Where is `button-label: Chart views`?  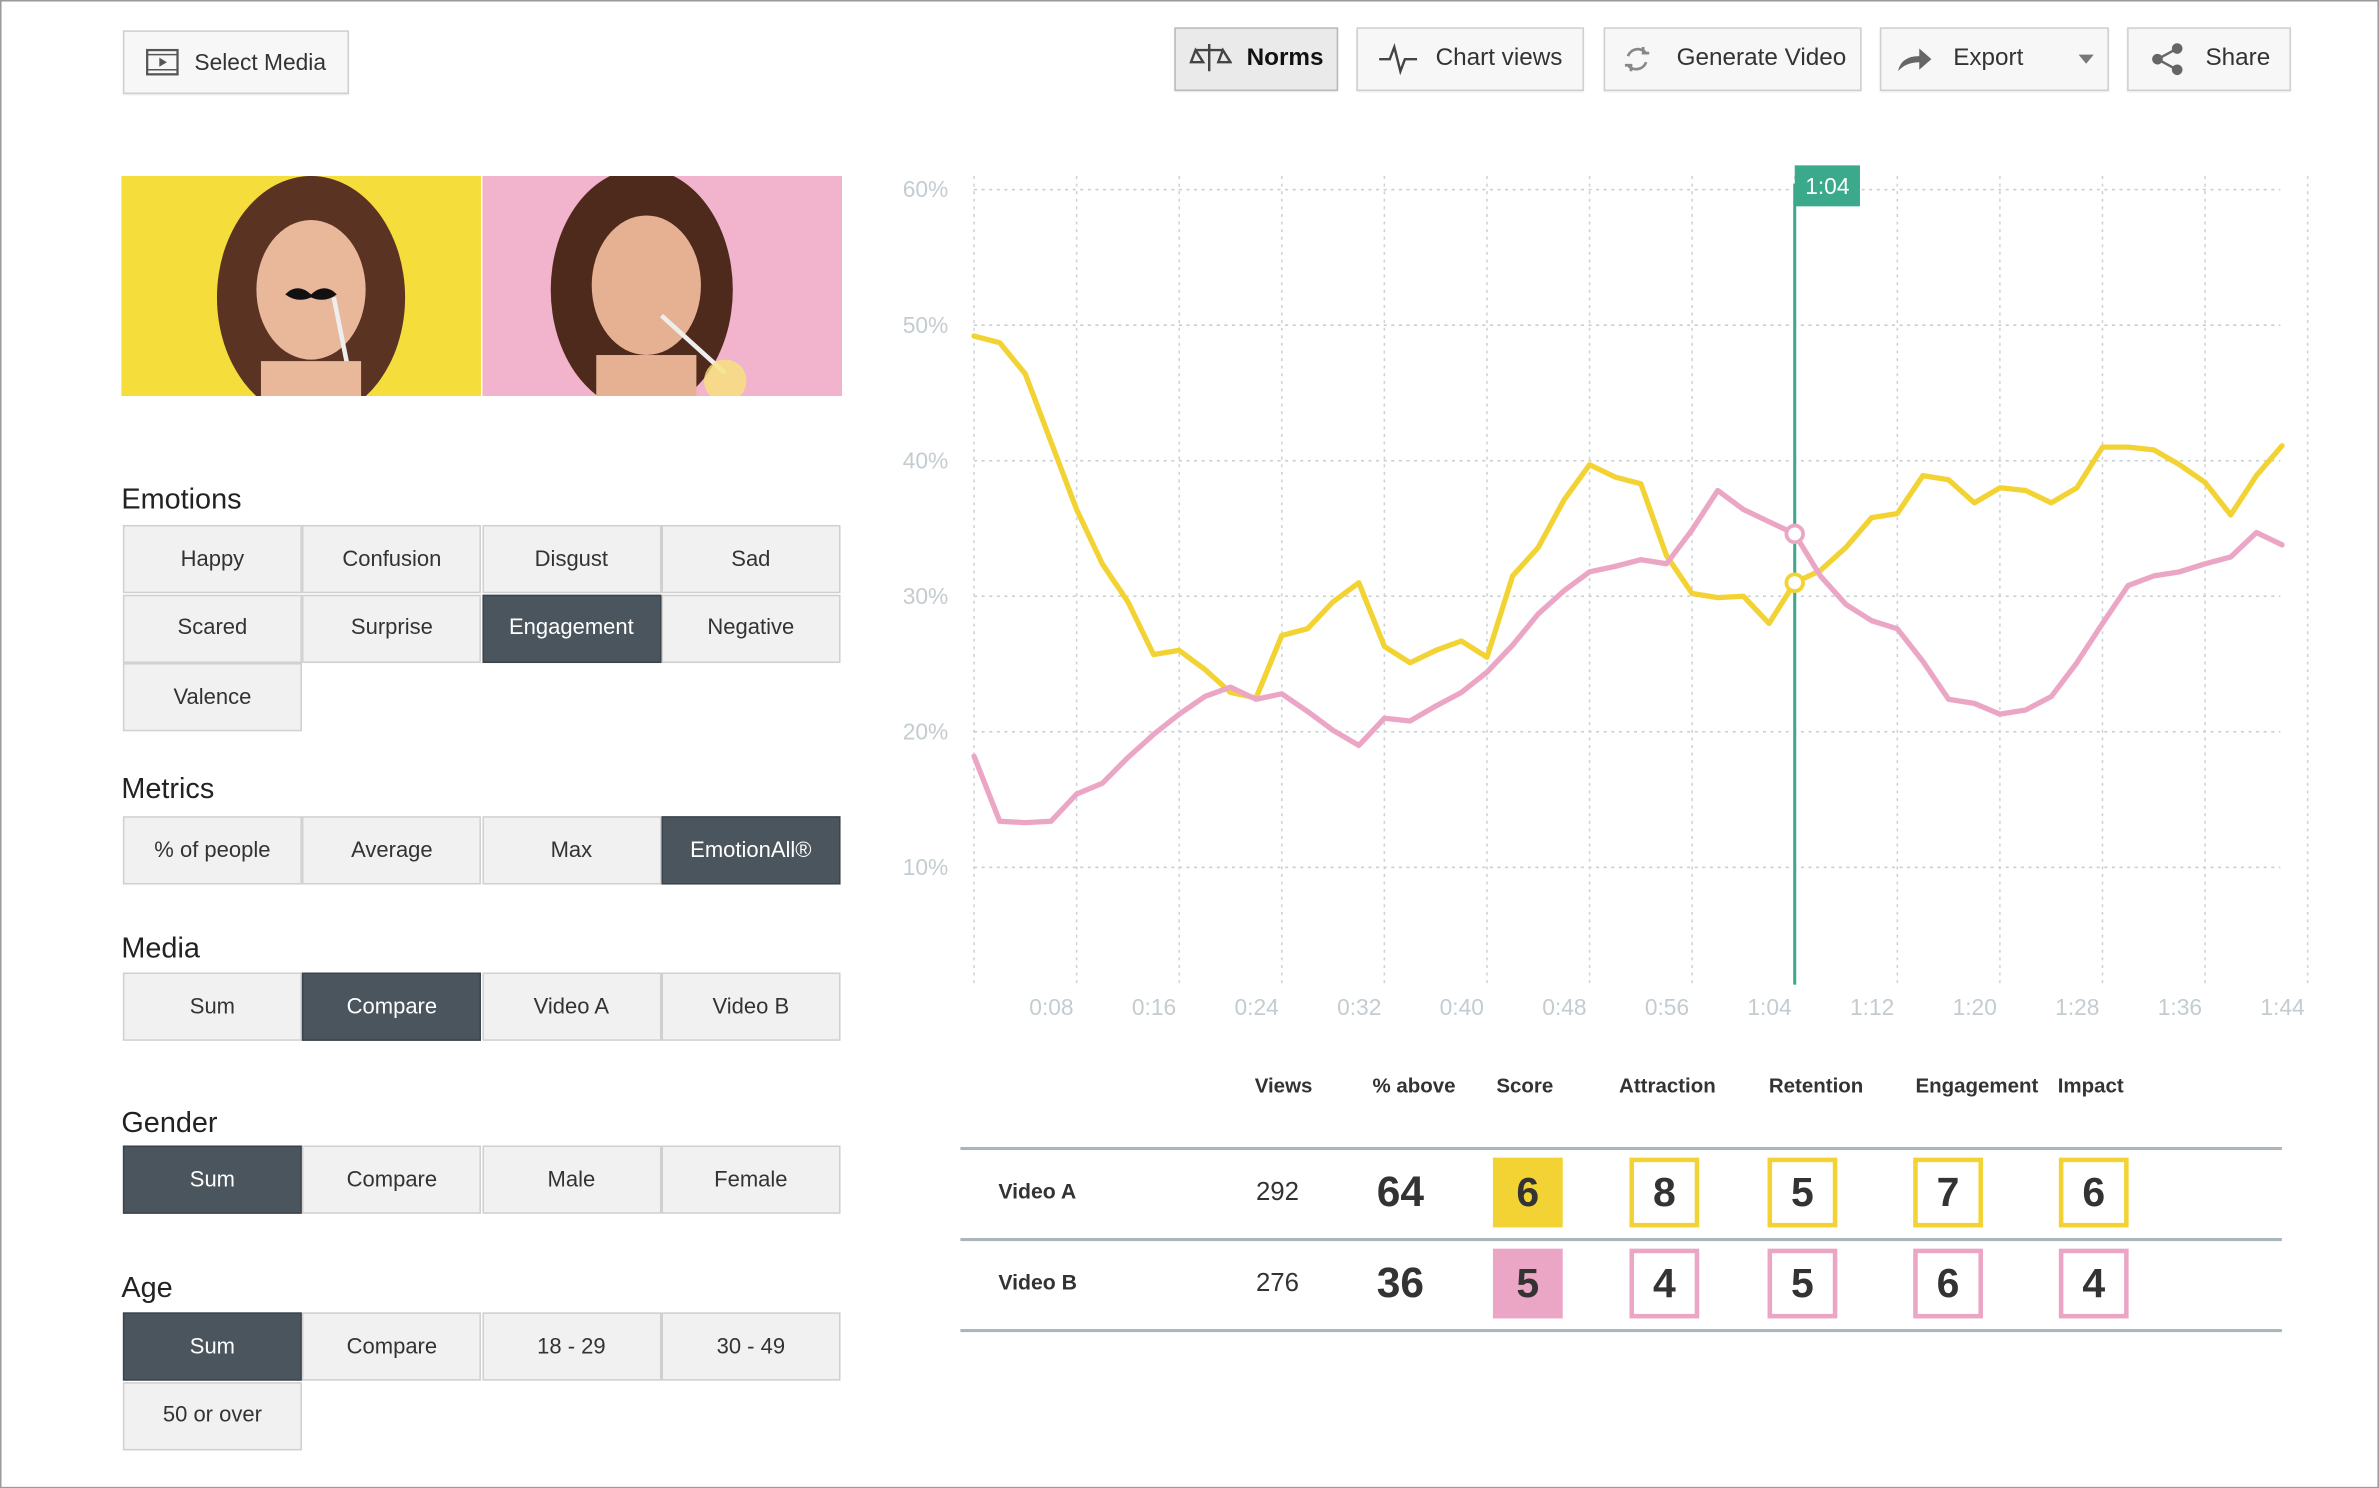
button-label: Chart views is located at coordinates (1499, 58).